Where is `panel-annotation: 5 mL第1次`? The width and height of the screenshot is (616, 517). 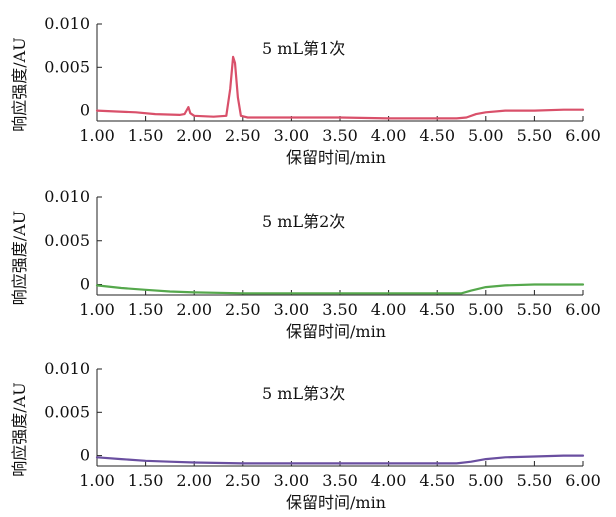 panel-annotation: 5 mL第1次 is located at coordinates (303, 48).